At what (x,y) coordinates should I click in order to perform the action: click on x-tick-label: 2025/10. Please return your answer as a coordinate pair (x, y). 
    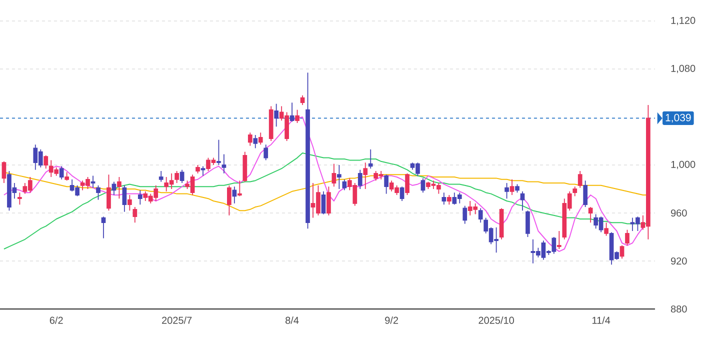
    Looking at the image, I should click on (496, 320).